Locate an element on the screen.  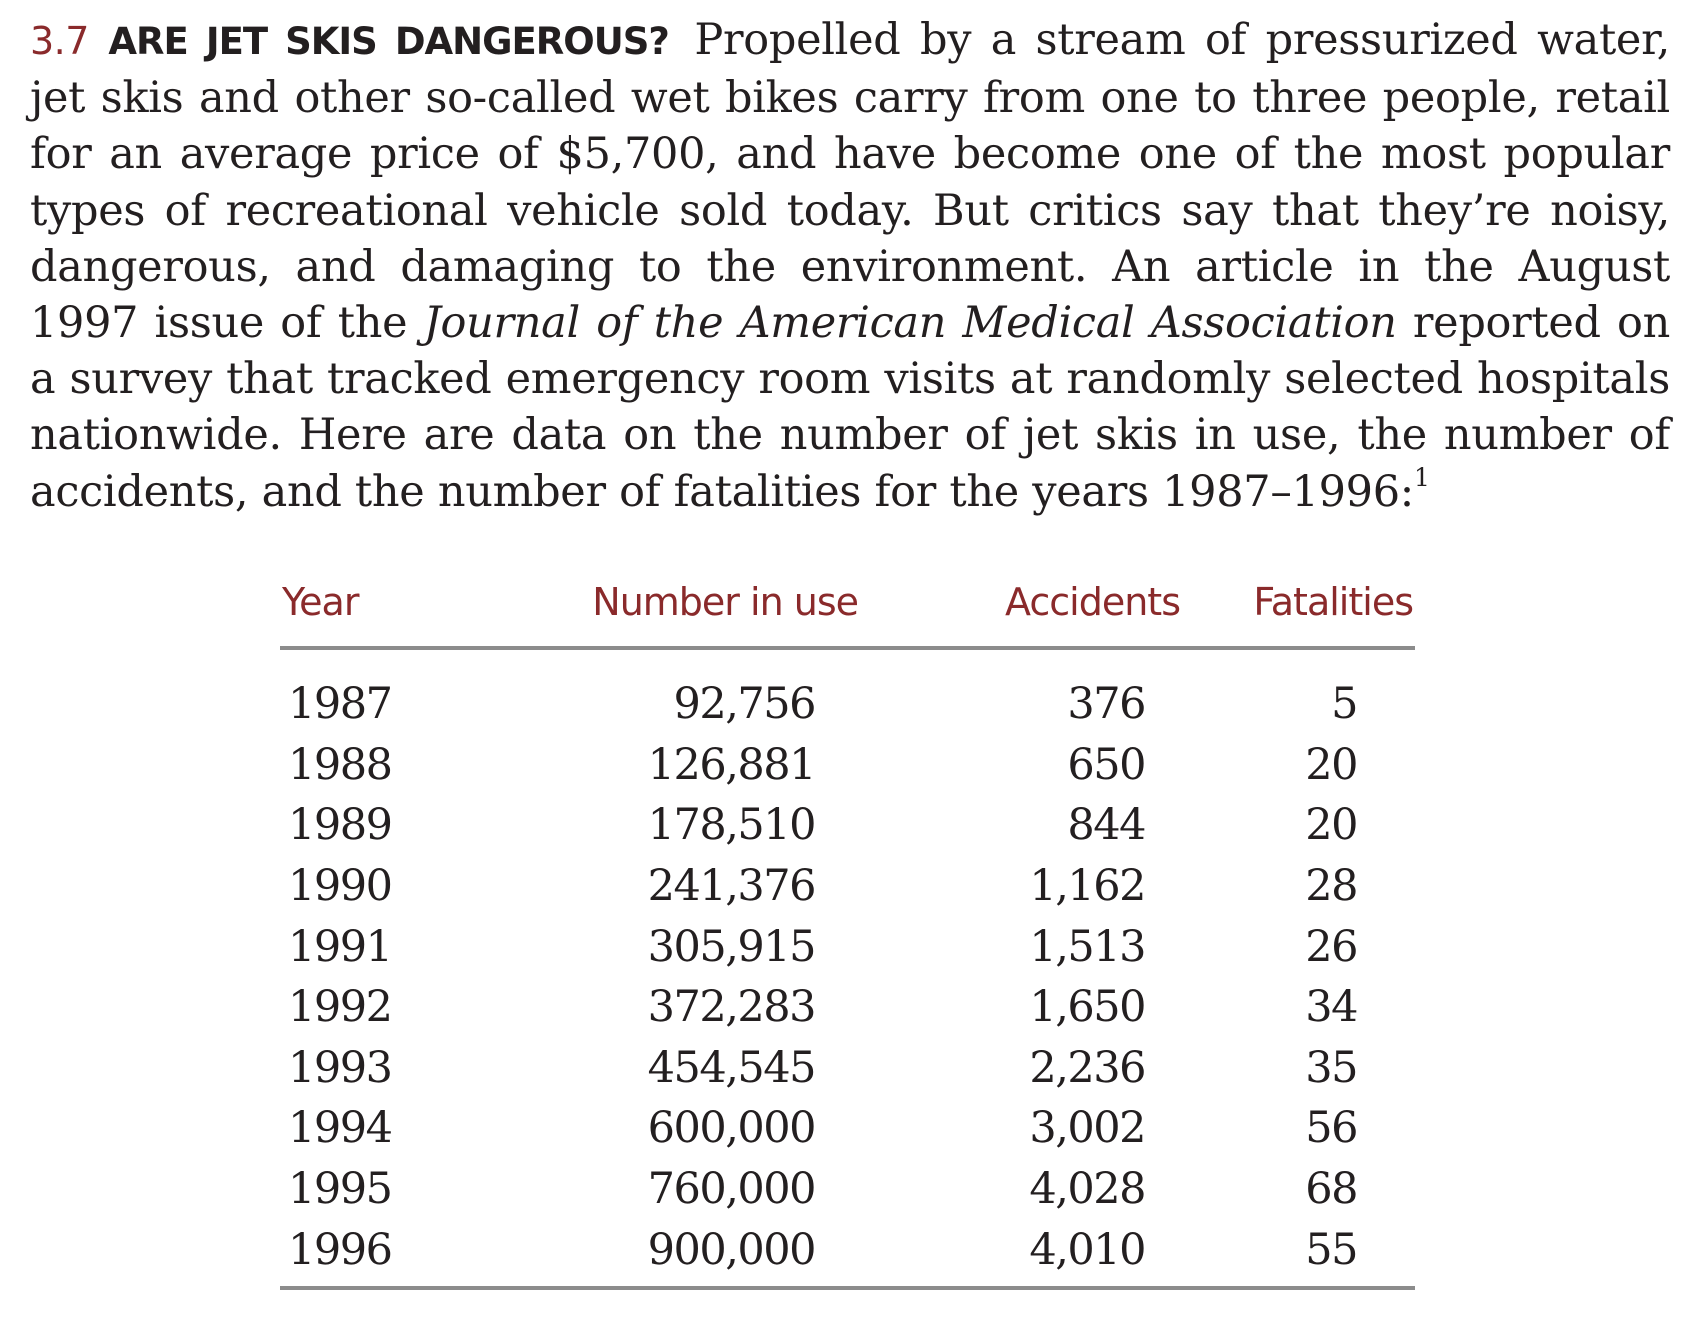
cell-accidents: 1,650 is located at coordinates (1087, 1007).